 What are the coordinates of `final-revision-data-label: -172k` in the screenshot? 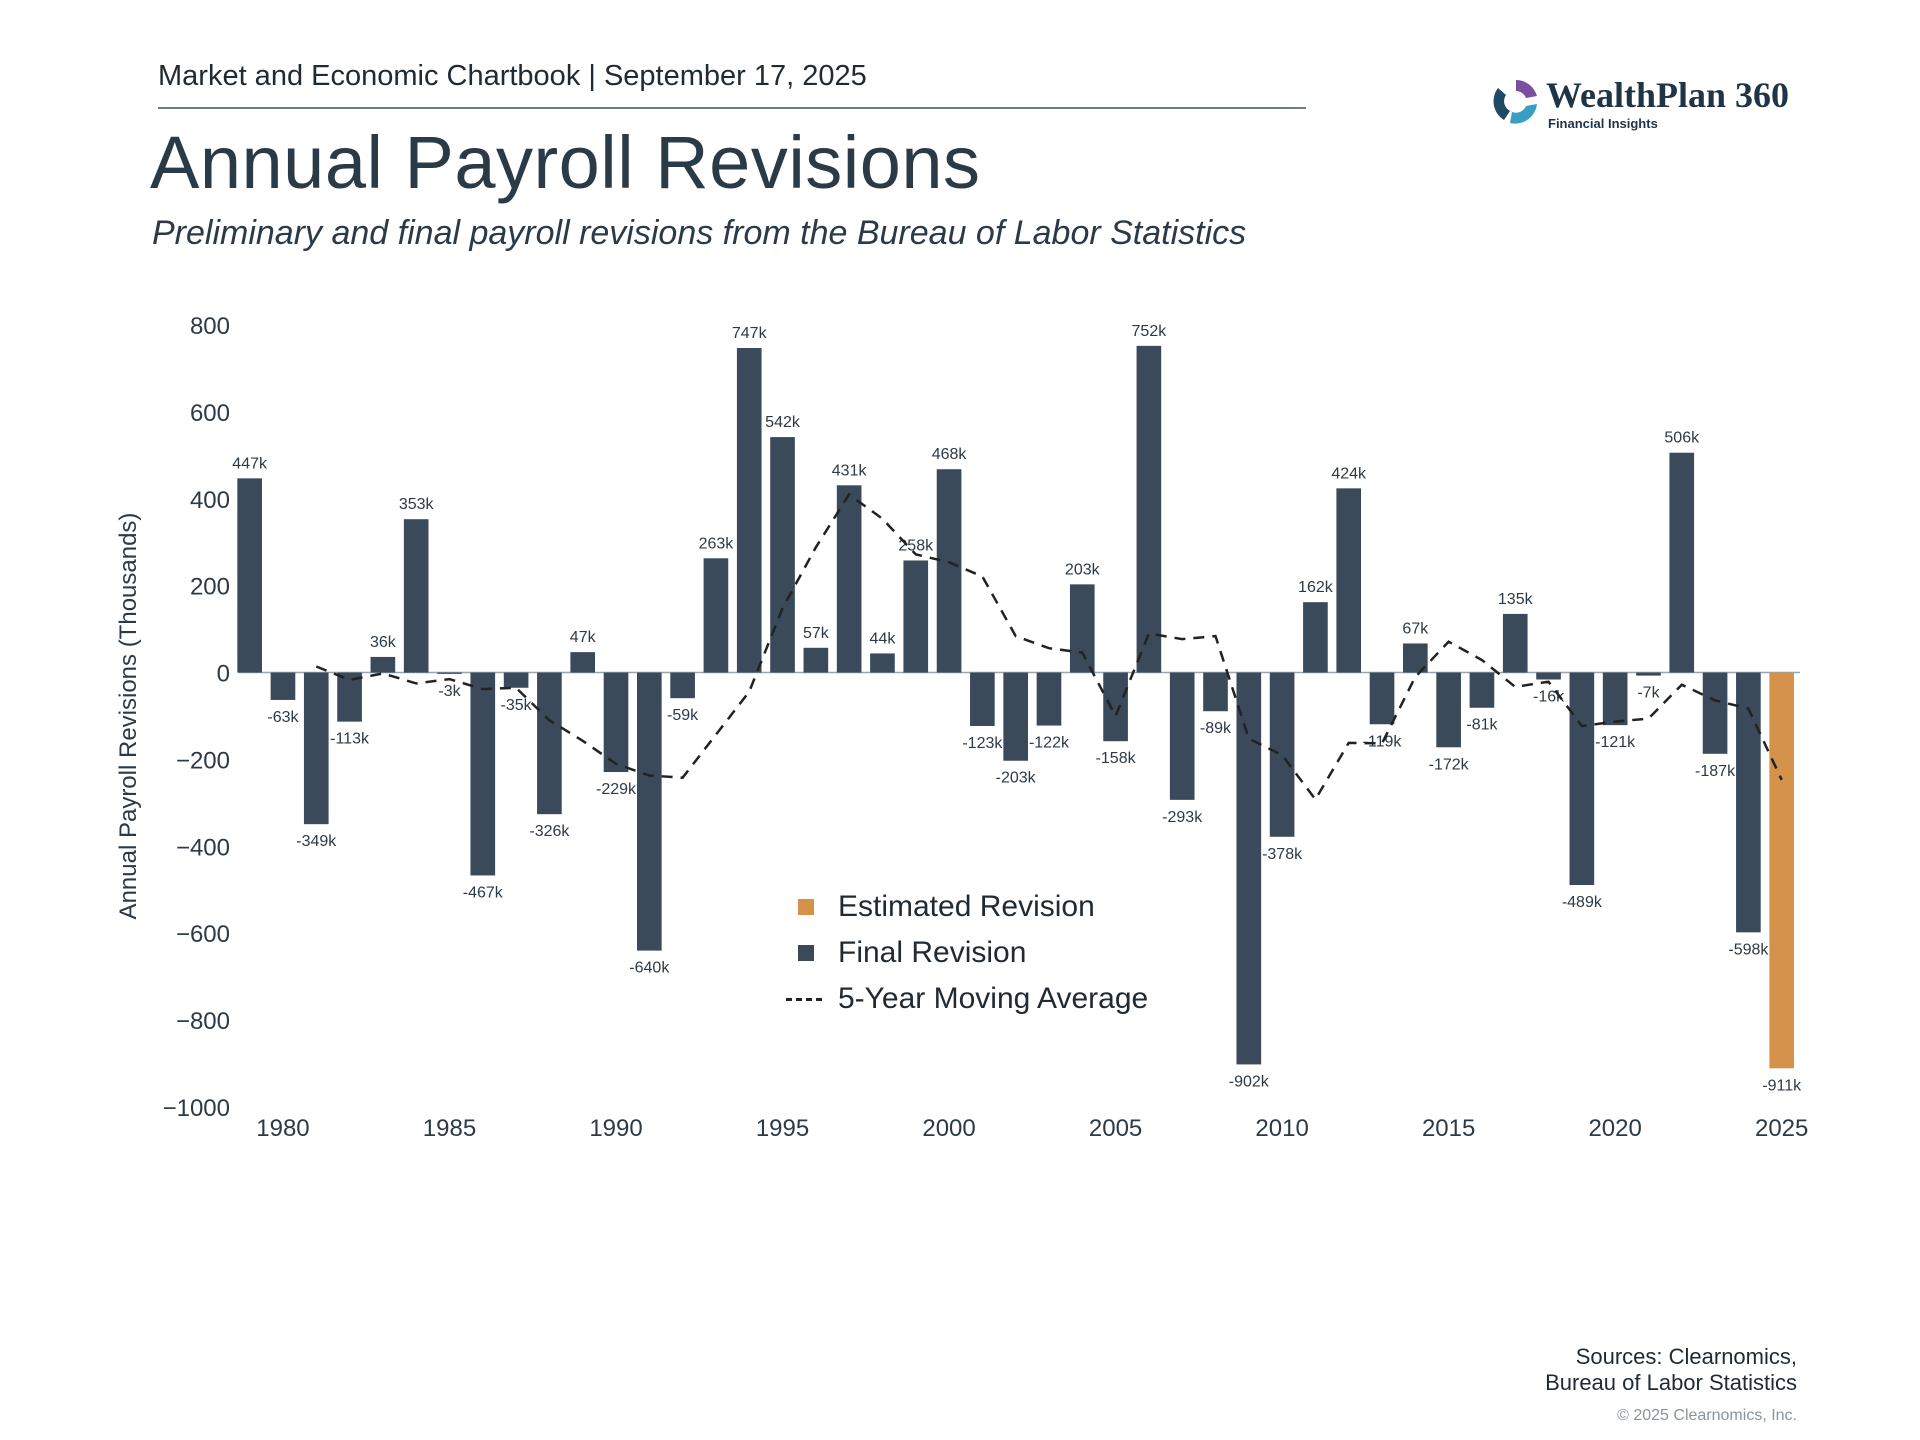 It's located at (1449, 764).